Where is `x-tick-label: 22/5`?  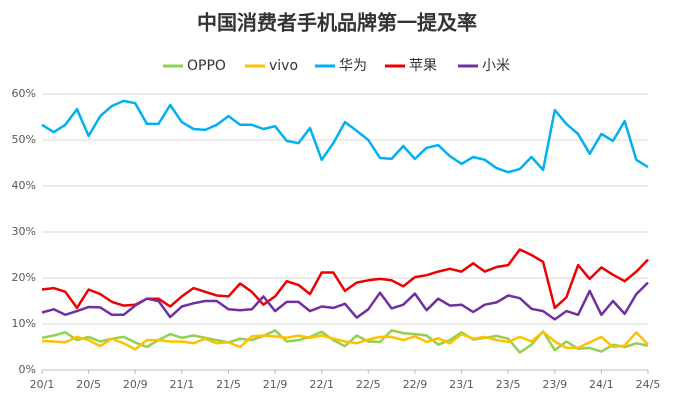
x-tick-label: 22/5 is located at coordinates (368, 384).